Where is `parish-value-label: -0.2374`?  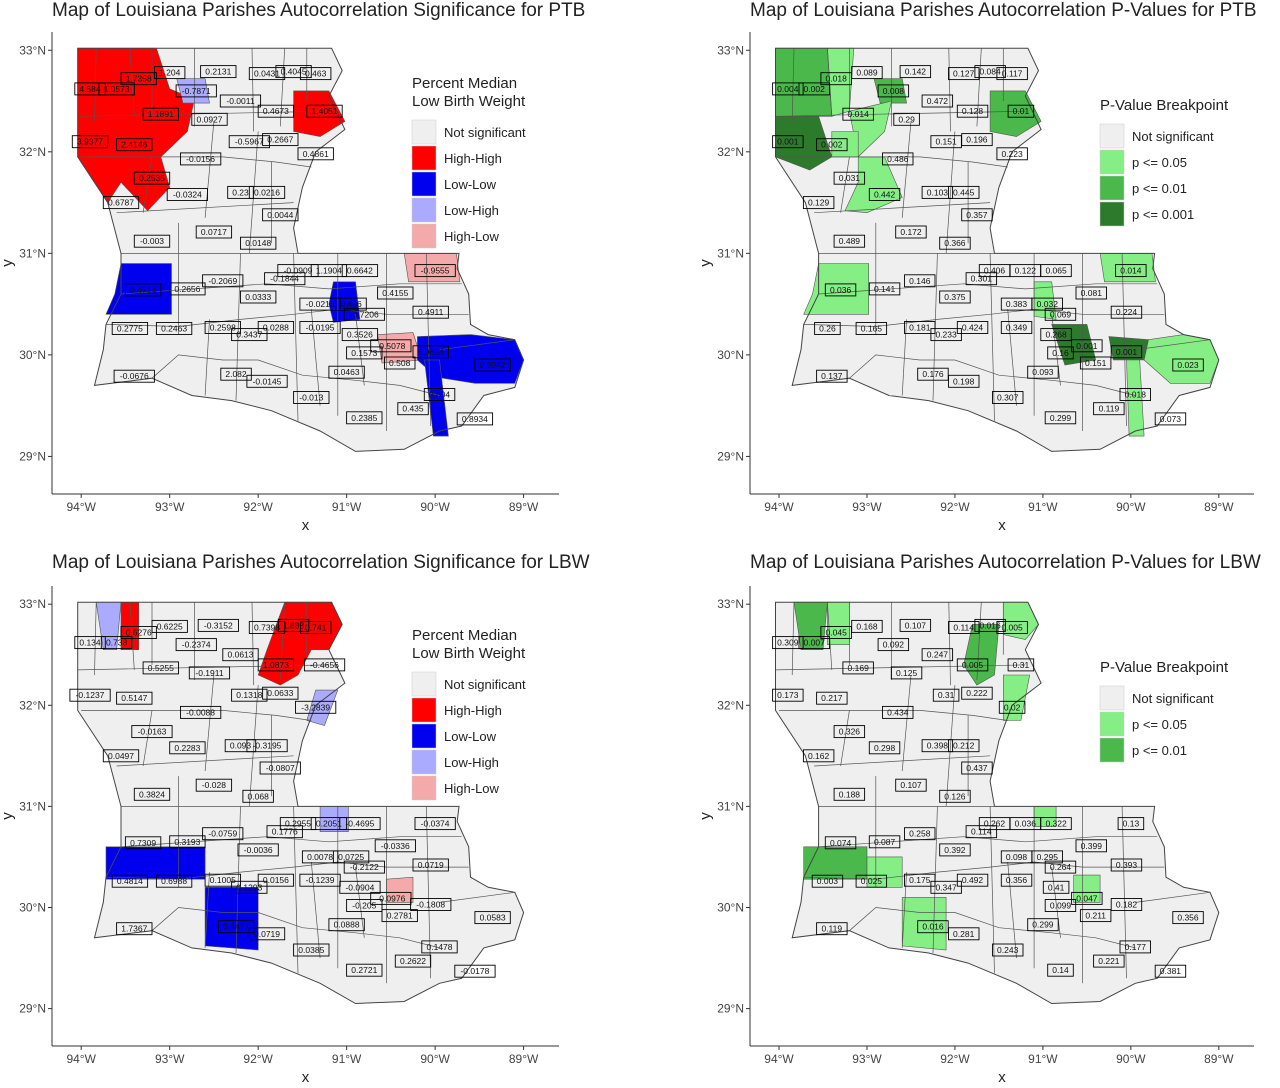 parish-value-label: -0.2374 is located at coordinates (196, 645).